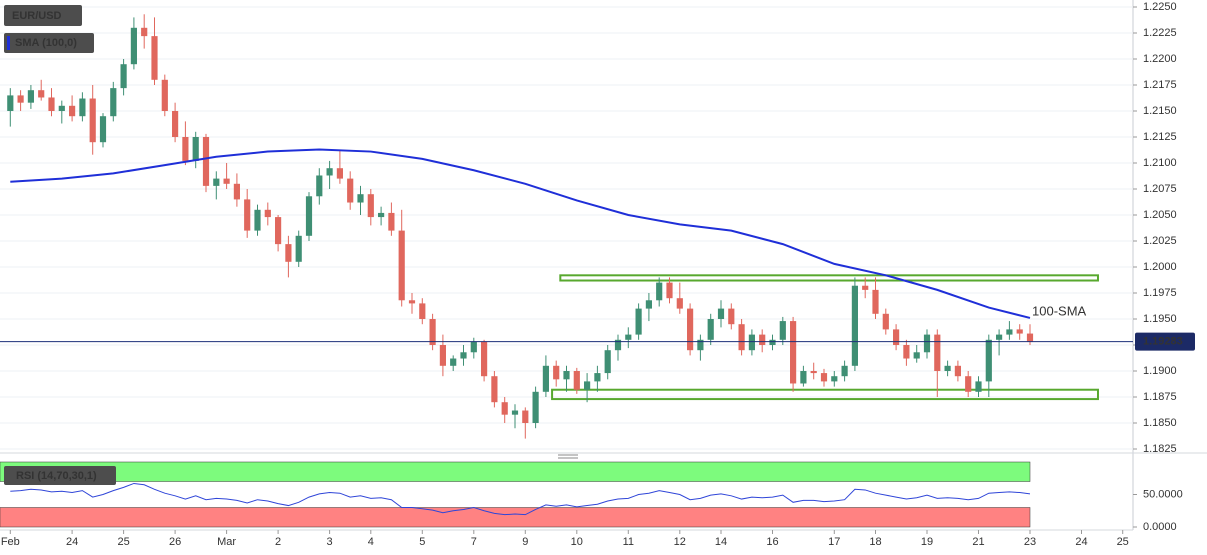  Describe the element at coordinates (525, 542) in the screenshot. I see `x-tick-label: 9` at that location.